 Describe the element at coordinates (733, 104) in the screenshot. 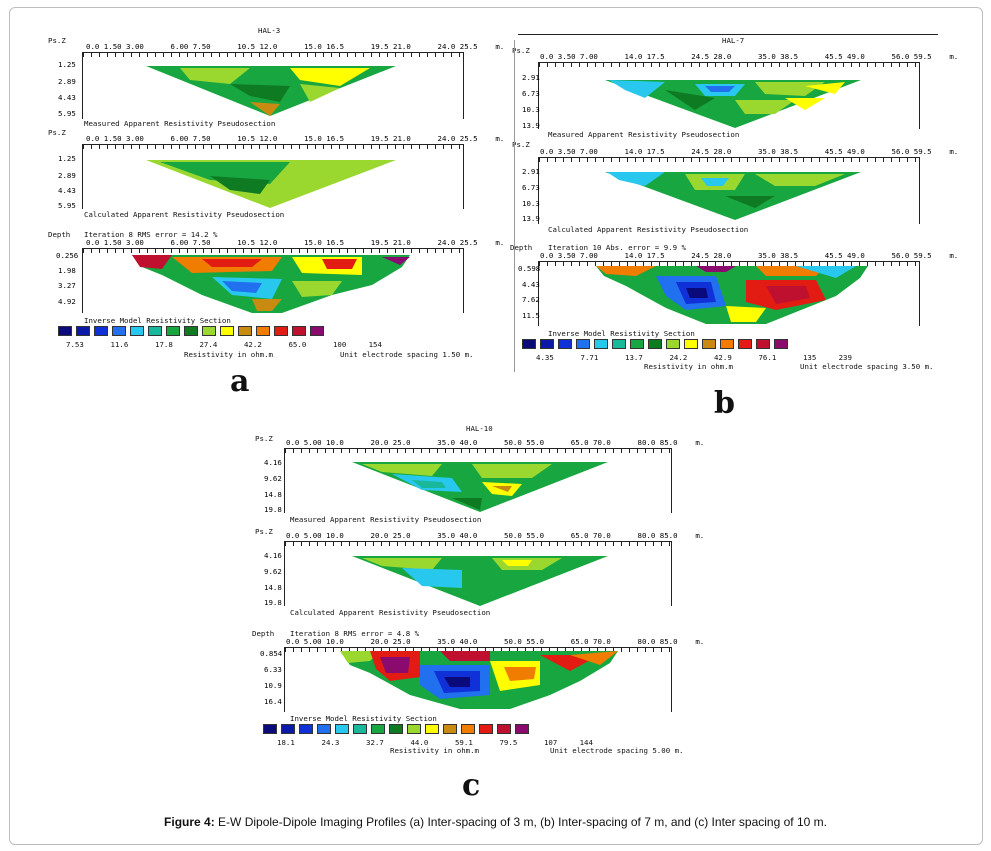

I see `panel-b-measured-pseudosection` at that location.